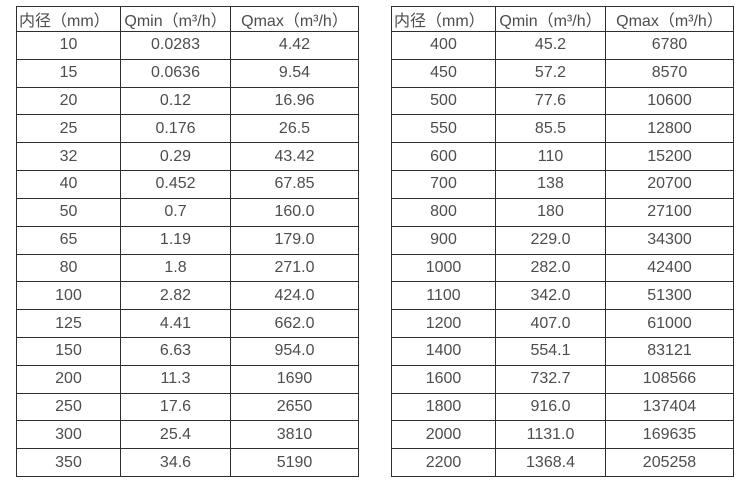 The image size is (750, 483). What do you see at coordinates (175, 268) in the screenshot?
I see `cell-qmin: 1.8` at bounding box center [175, 268].